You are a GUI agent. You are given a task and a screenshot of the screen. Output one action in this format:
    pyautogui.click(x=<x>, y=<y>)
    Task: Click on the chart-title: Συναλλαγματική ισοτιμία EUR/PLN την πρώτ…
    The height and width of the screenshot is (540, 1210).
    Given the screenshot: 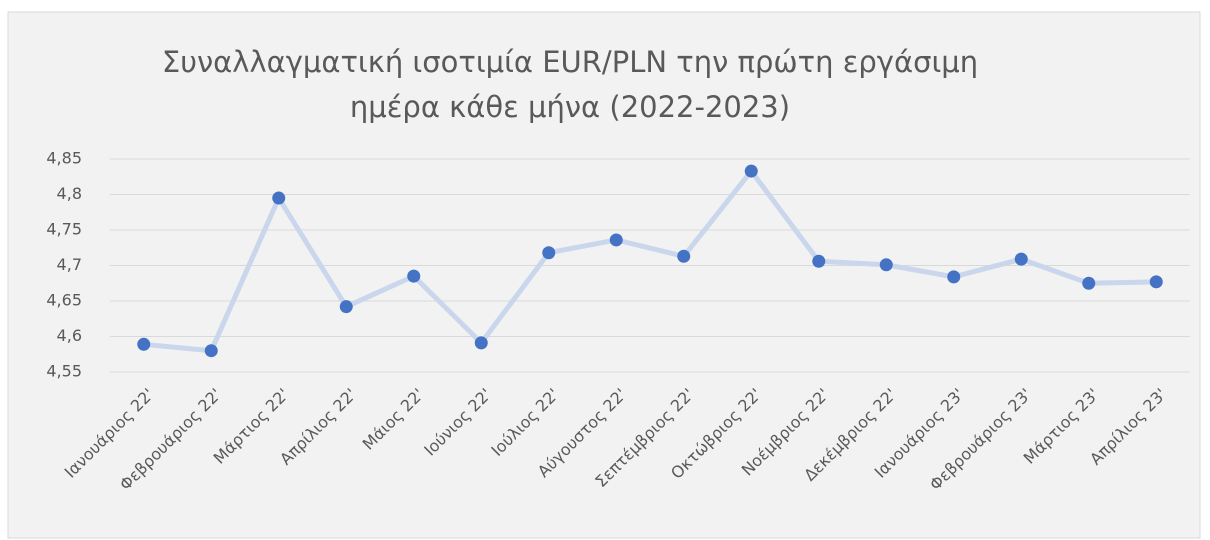 What is the action you would take?
    pyautogui.click(x=570, y=84)
    